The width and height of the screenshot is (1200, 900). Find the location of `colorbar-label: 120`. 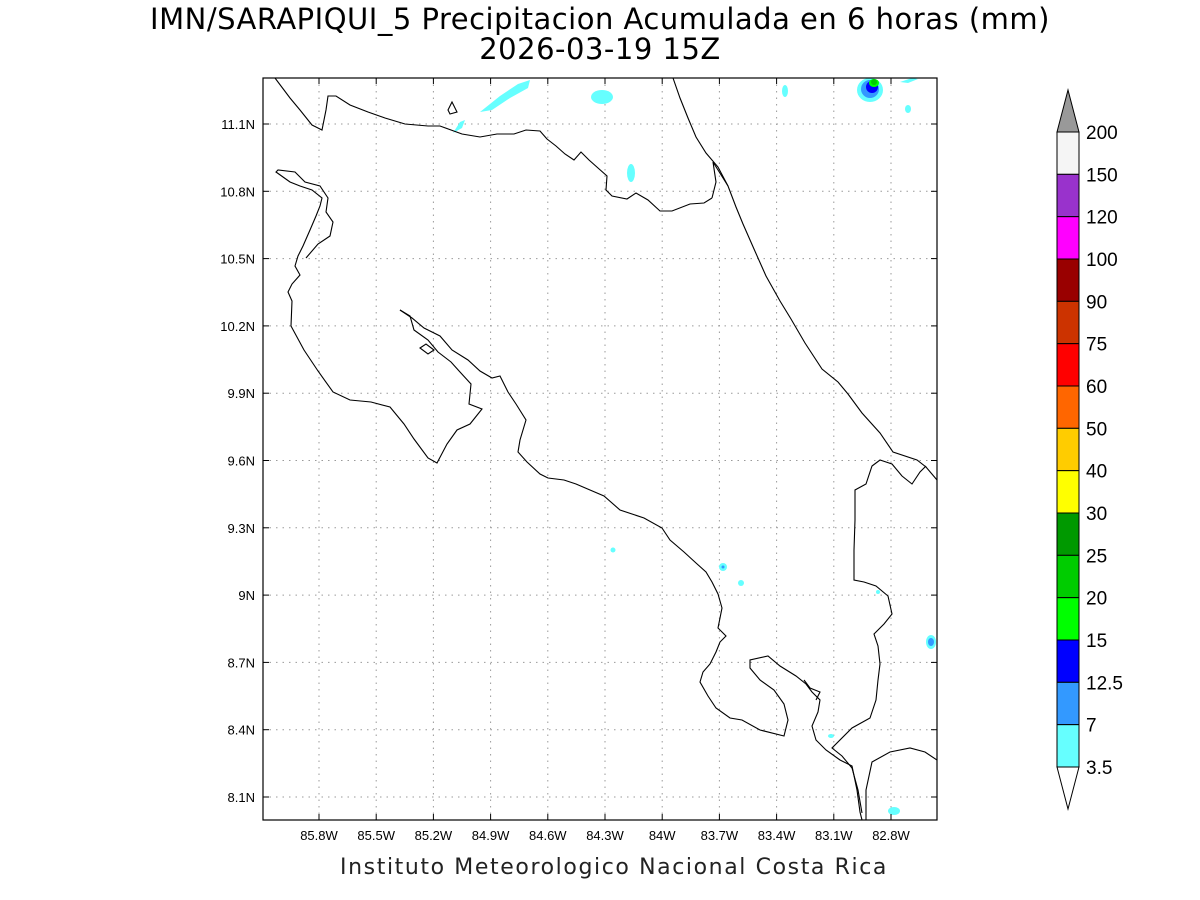

colorbar-label: 120 is located at coordinates (1102, 218).